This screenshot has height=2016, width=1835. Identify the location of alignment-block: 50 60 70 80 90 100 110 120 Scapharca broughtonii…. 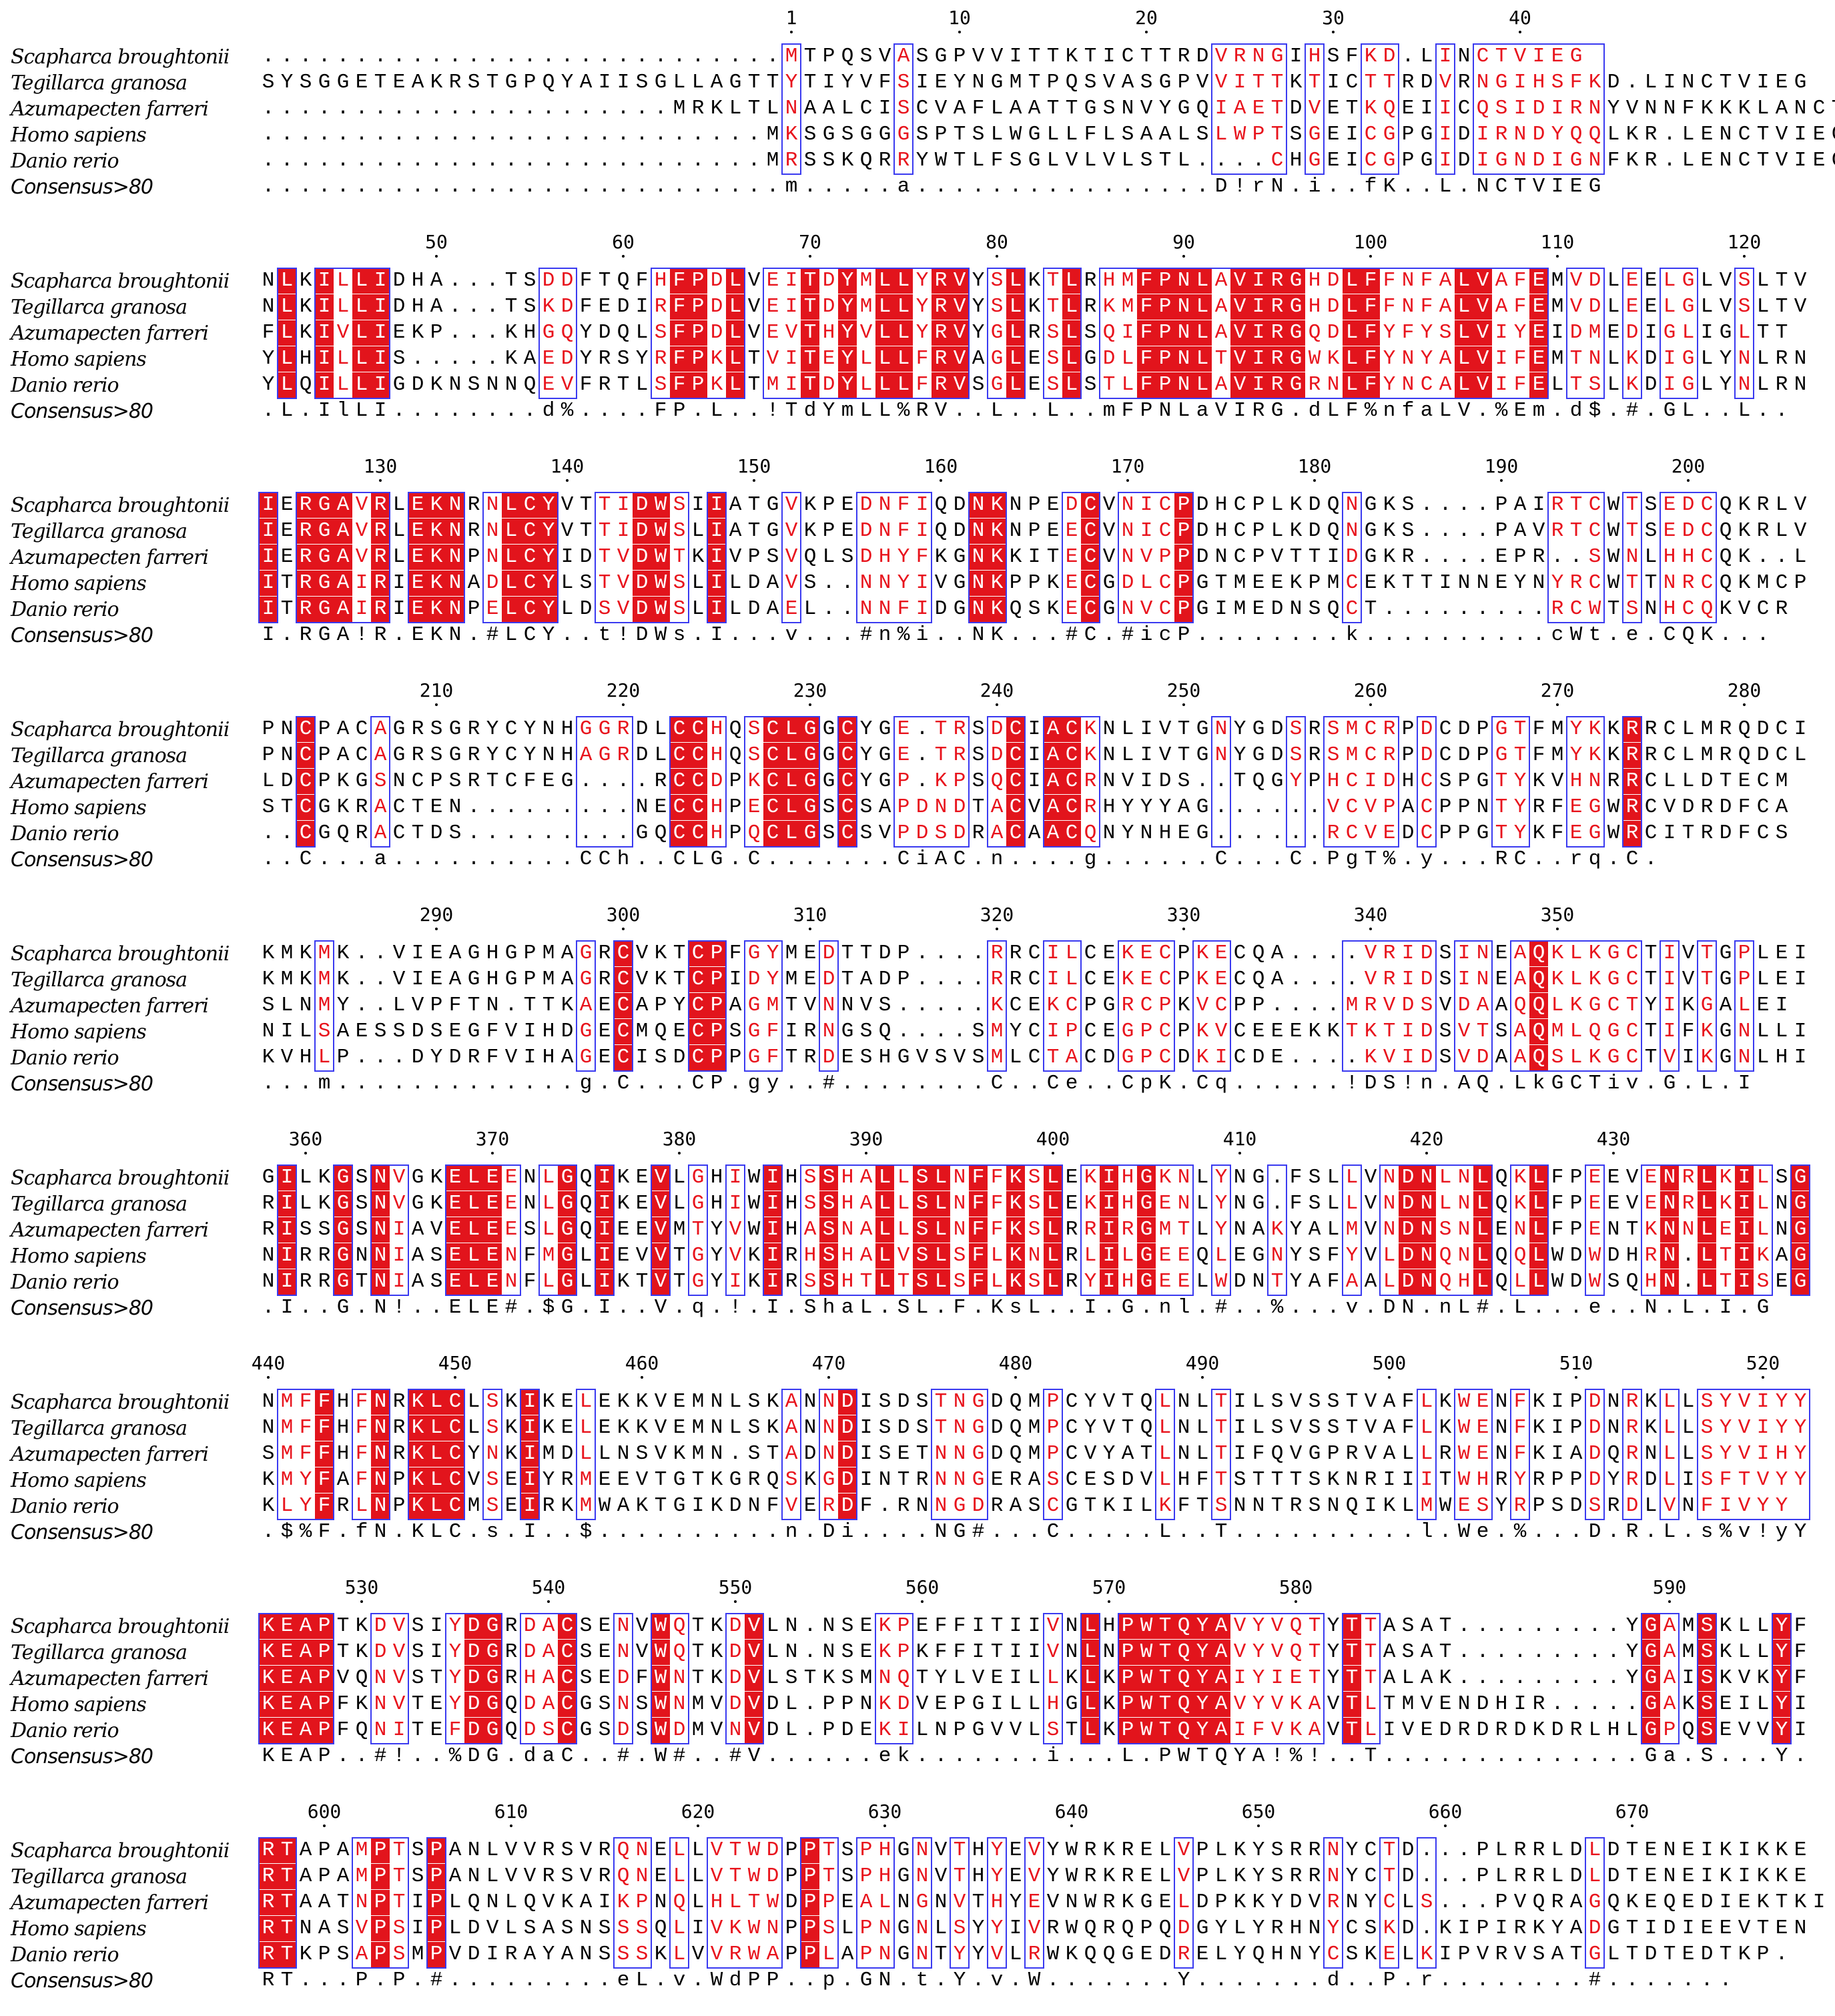
(917, 329).